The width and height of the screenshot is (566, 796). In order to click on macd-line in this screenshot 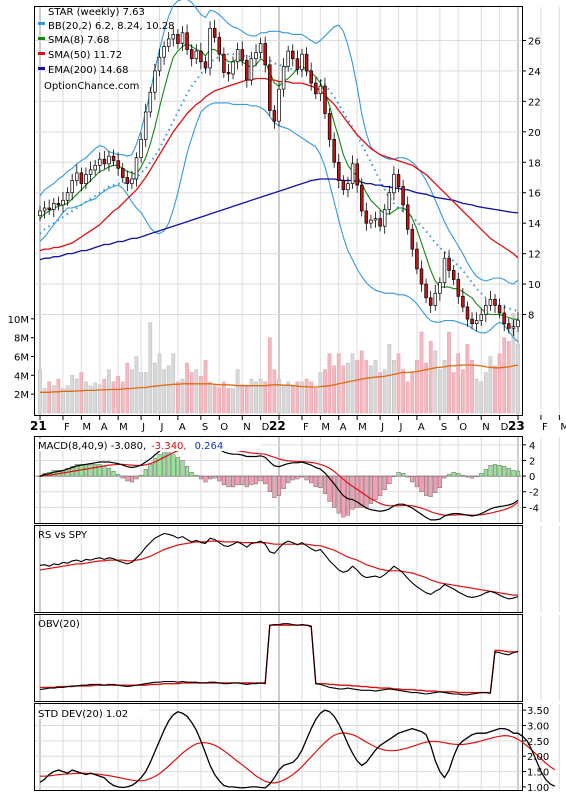, I will do `click(279, 481)`.